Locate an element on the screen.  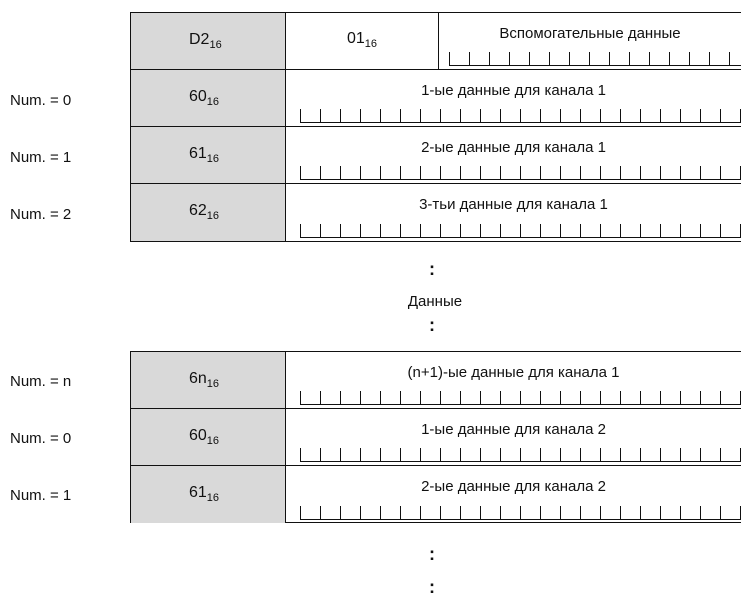
row-data-cell: 1-ые данные для канала 2 is located at coordinates (513, 437).